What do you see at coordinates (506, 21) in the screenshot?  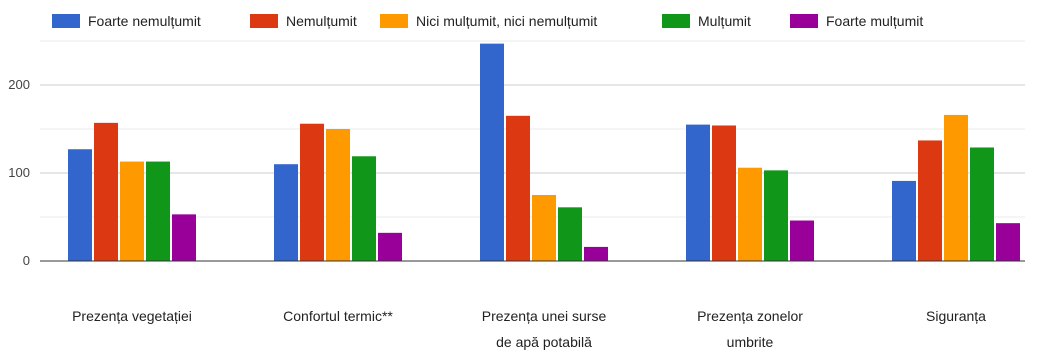 I see `legend-label-3: Nici mulțumit, nici nemulțumit` at bounding box center [506, 21].